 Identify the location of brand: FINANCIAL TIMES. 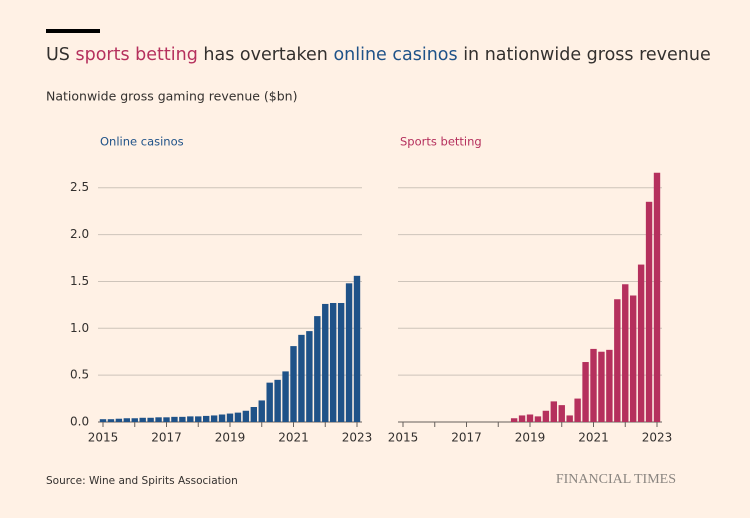
(616, 479).